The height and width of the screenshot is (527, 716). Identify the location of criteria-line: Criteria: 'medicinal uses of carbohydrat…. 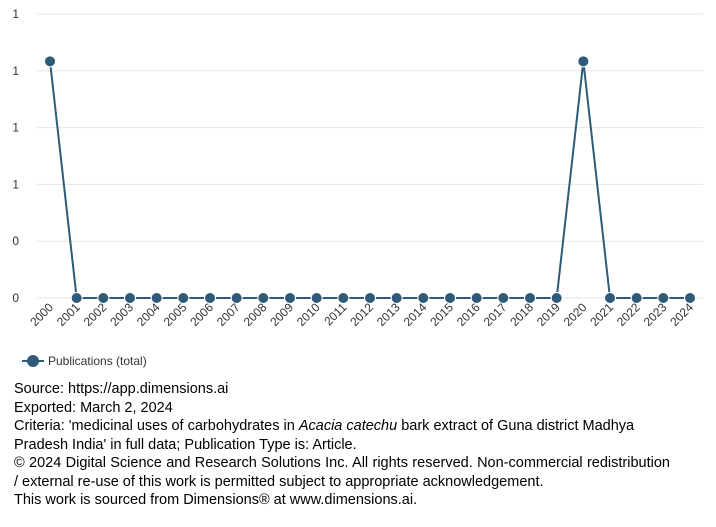
(324, 435).